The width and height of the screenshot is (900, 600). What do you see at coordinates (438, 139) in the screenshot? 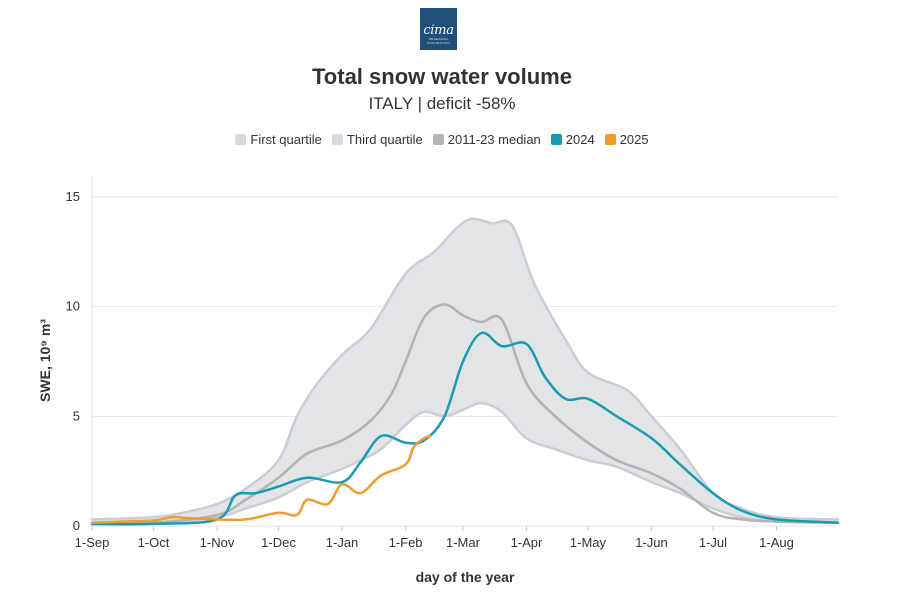
I see `legend-swatch-median` at bounding box center [438, 139].